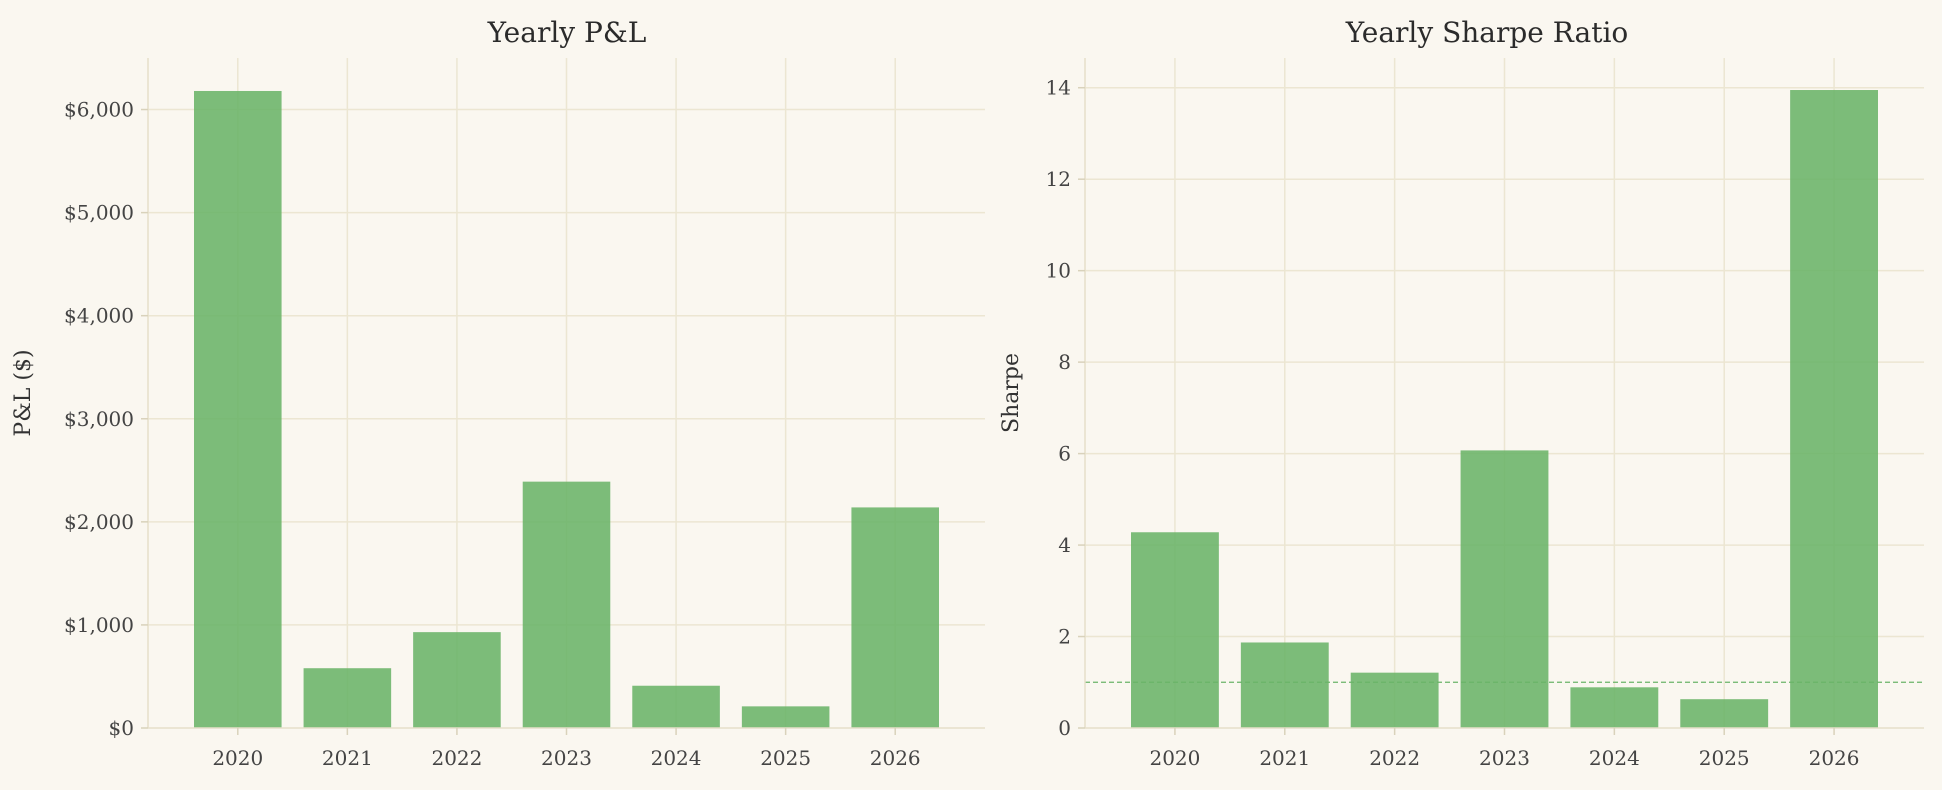  Describe the element at coordinates (1834, 409) in the screenshot. I see `sharpe-bar-2026` at that location.